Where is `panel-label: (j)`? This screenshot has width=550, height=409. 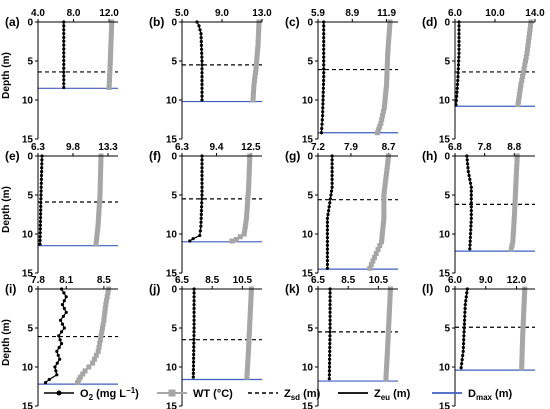
panel-label: (j) is located at coordinates (154, 289).